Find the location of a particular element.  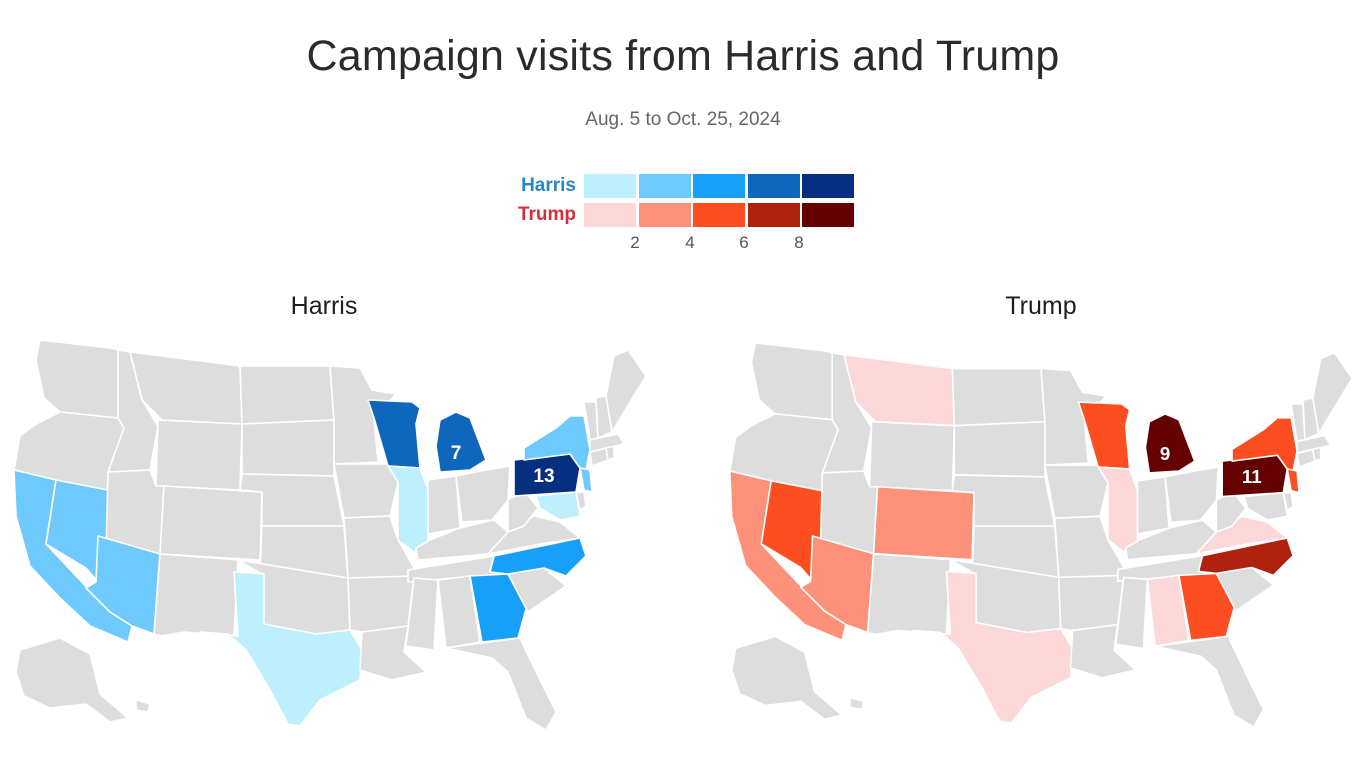

legend-tick: 4 is located at coordinates (690, 242).